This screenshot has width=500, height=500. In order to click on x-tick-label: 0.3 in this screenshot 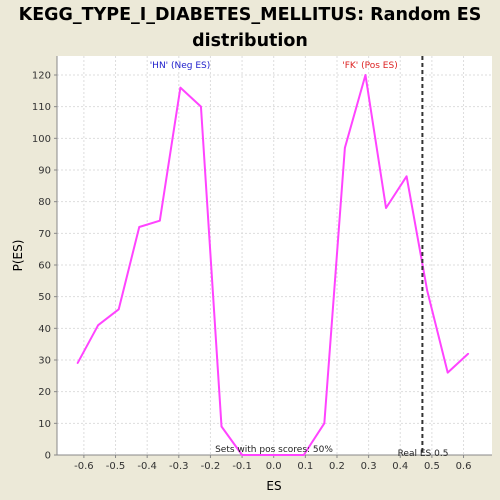, I will do `click(369, 466)`.